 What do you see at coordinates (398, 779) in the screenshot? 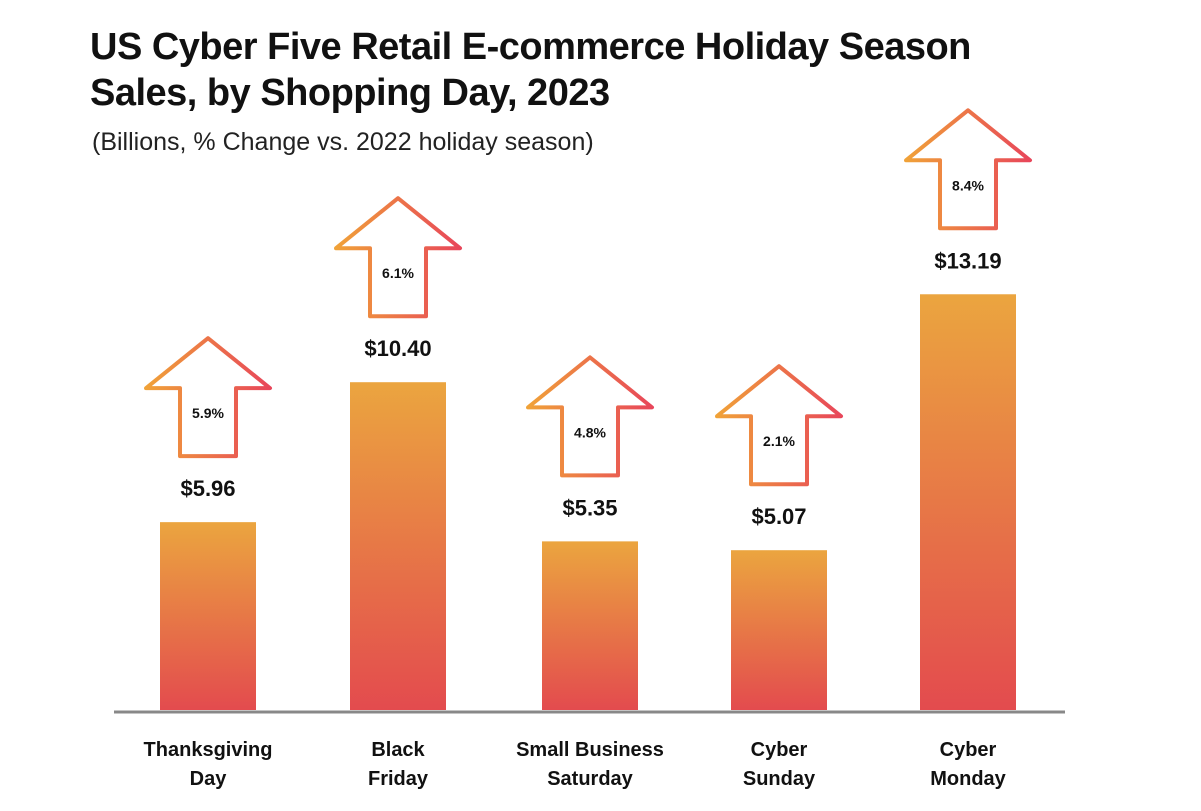
I see `category-label: Friday` at bounding box center [398, 779].